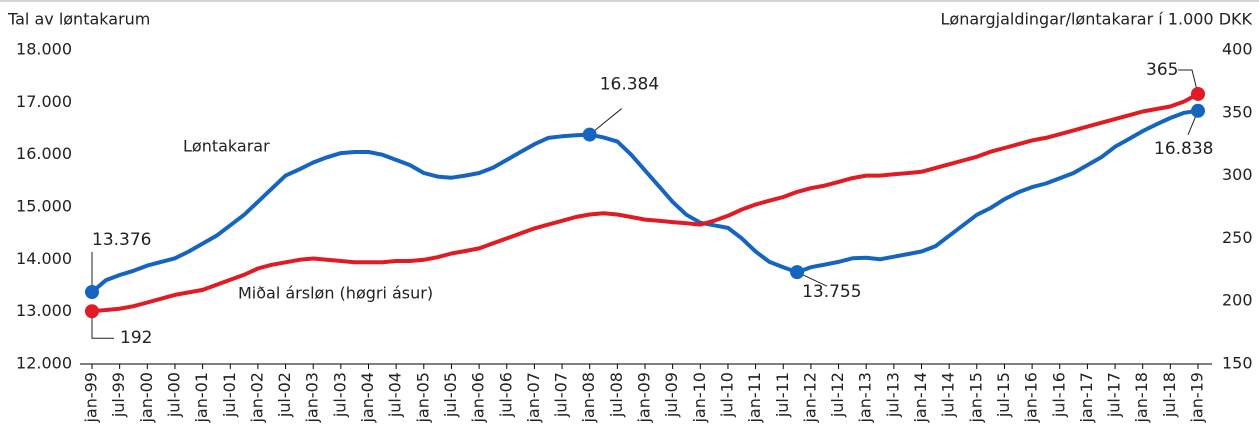 This screenshot has width=1259, height=434. I want to click on x-tick-label: jul-14, so click(948, 395).